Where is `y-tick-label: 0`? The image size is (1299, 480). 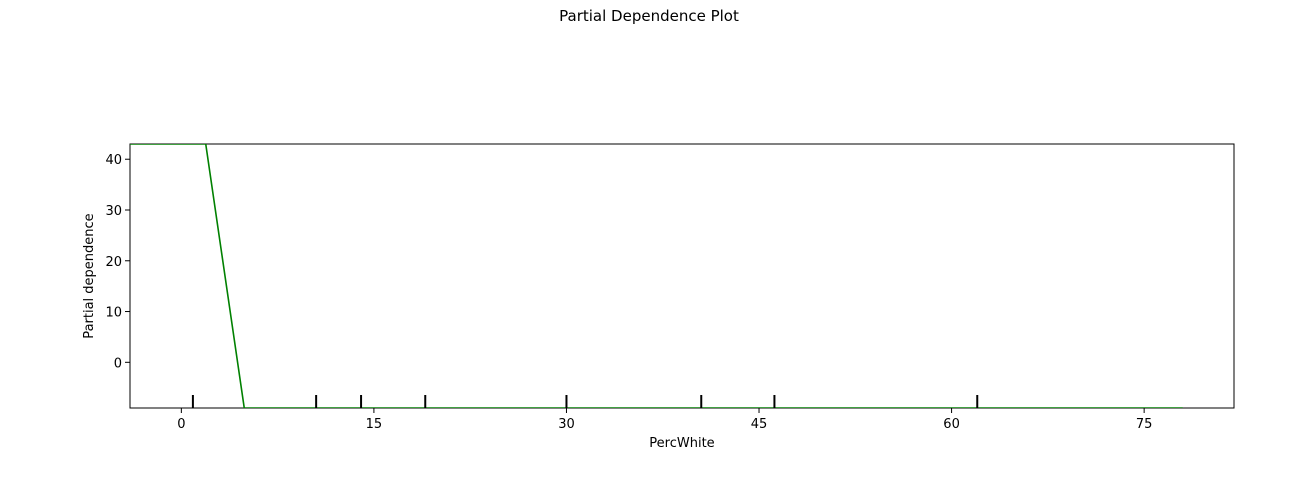 y-tick-label: 0 is located at coordinates (118, 363).